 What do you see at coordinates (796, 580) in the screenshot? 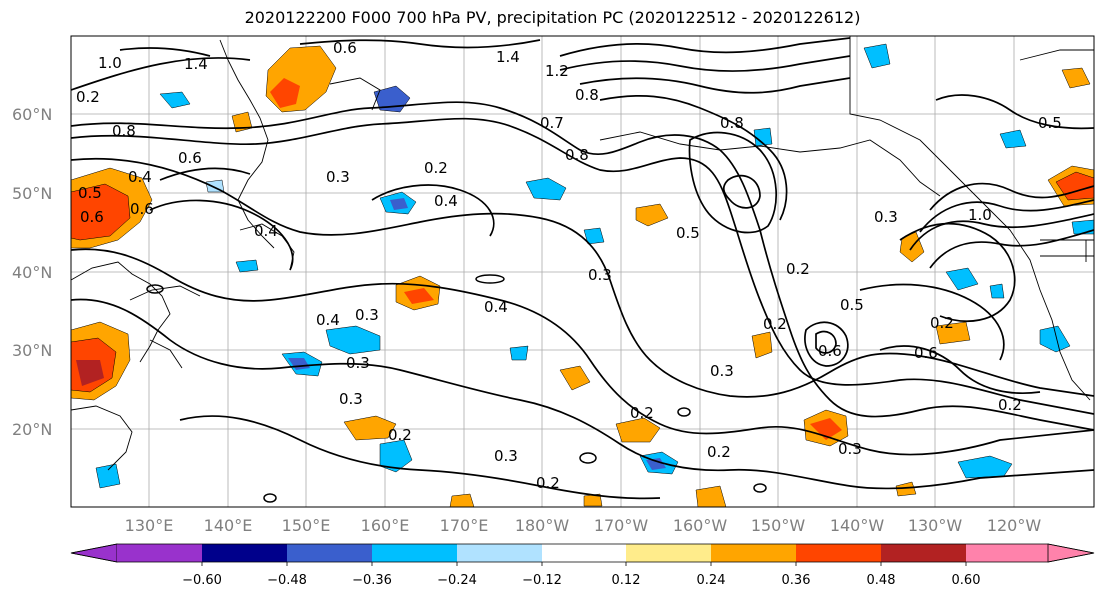
I see `colorbar-tick: 0.36` at bounding box center [796, 580].